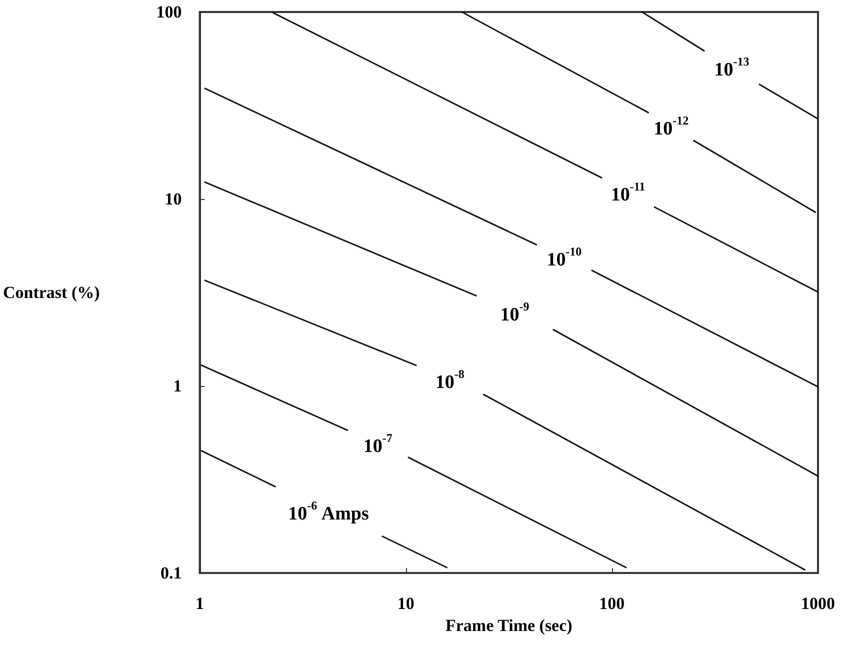 The image size is (852, 664). I want to click on x-tick-label: 1, so click(200, 603).